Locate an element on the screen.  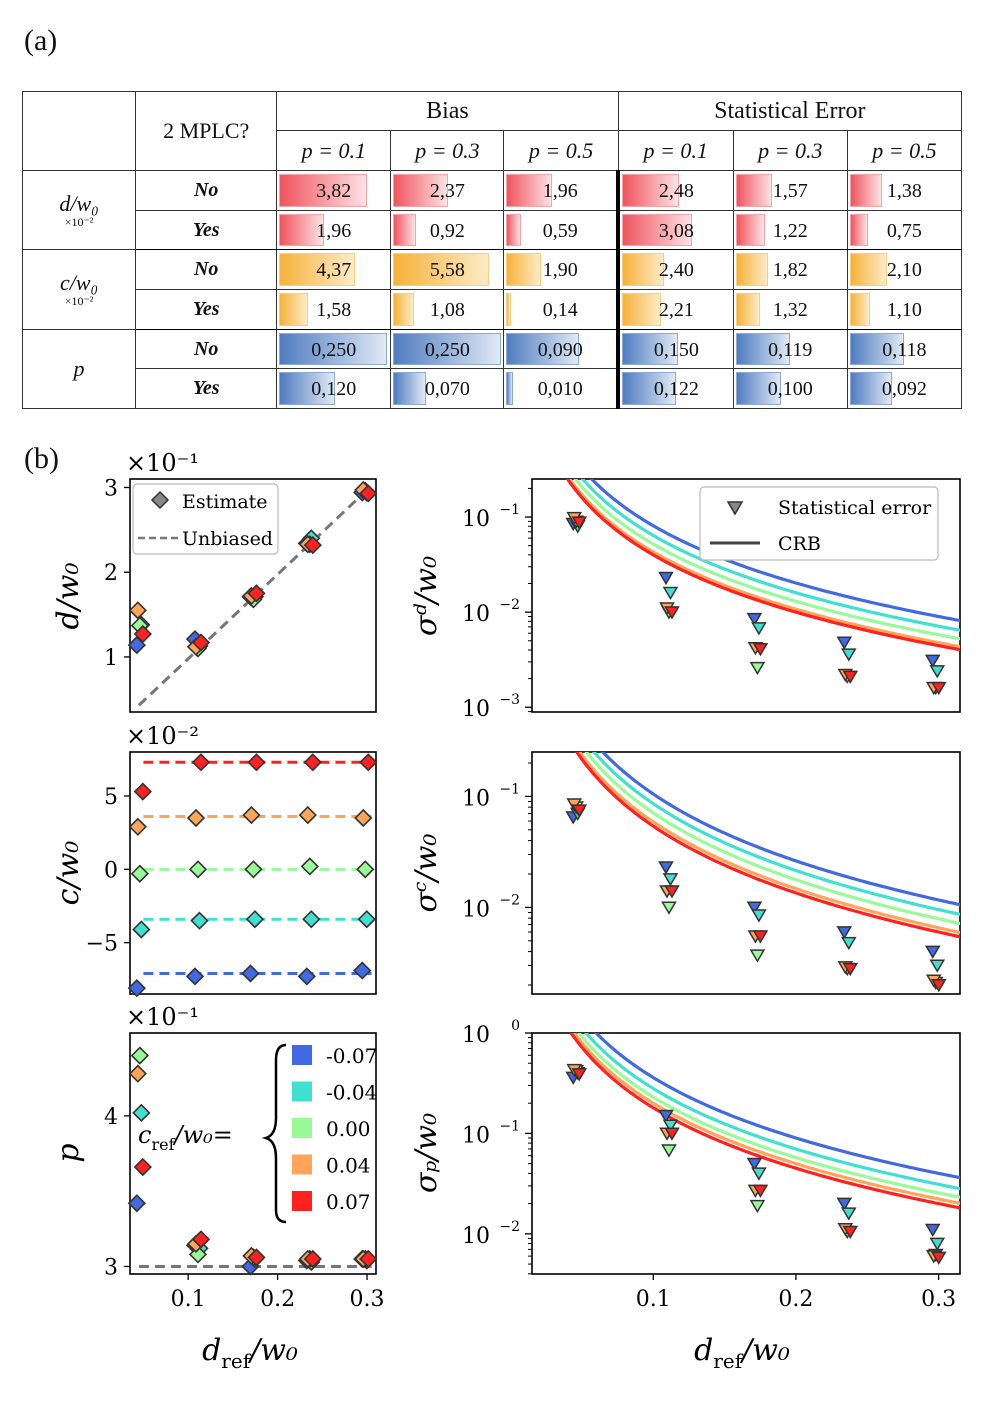
legend-cref-label: -0.07 is located at coordinates (351, 1056).